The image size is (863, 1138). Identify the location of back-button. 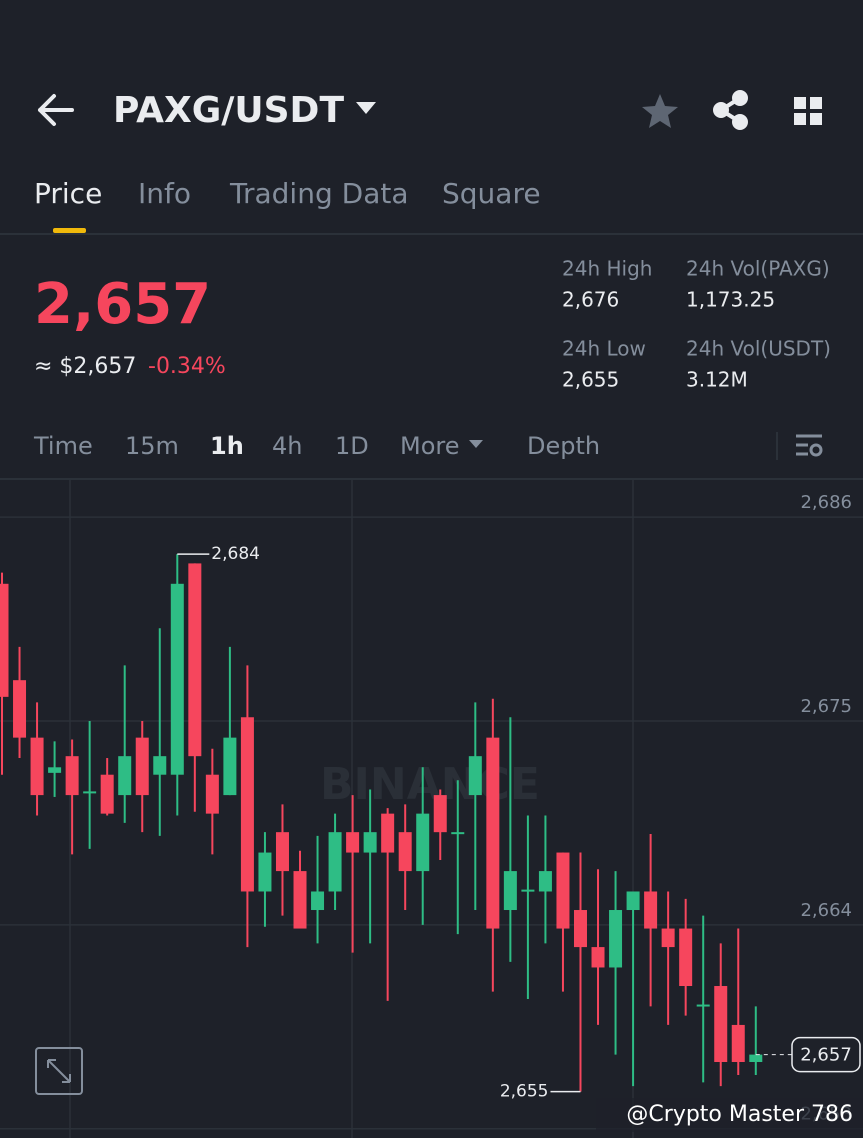
(56, 110).